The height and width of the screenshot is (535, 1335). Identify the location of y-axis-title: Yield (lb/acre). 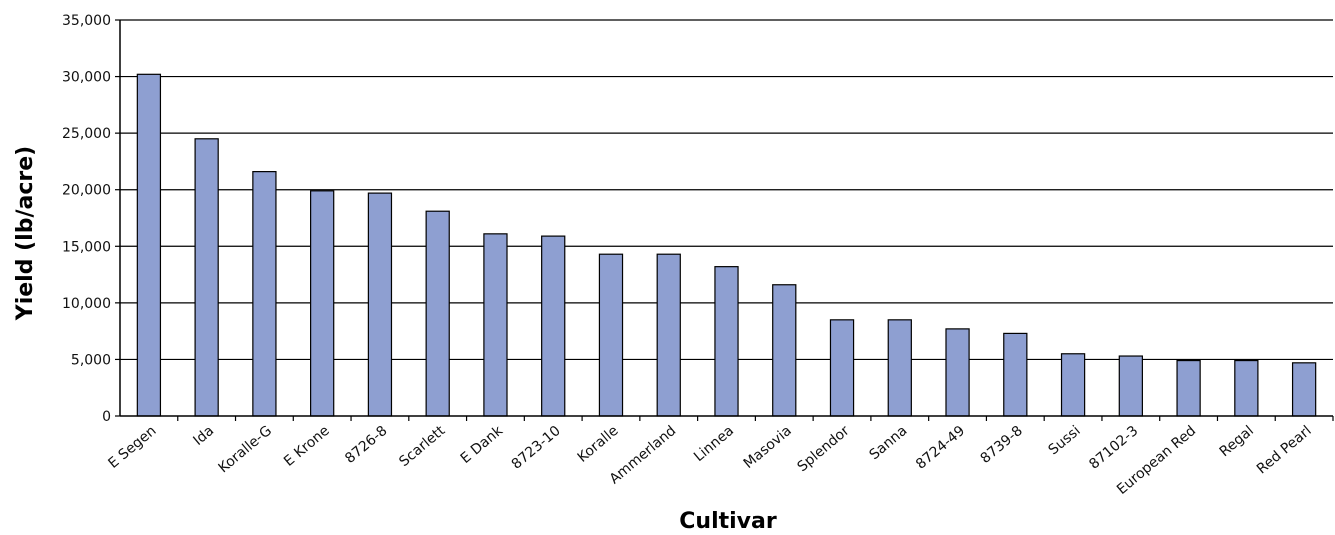
(25, 233).